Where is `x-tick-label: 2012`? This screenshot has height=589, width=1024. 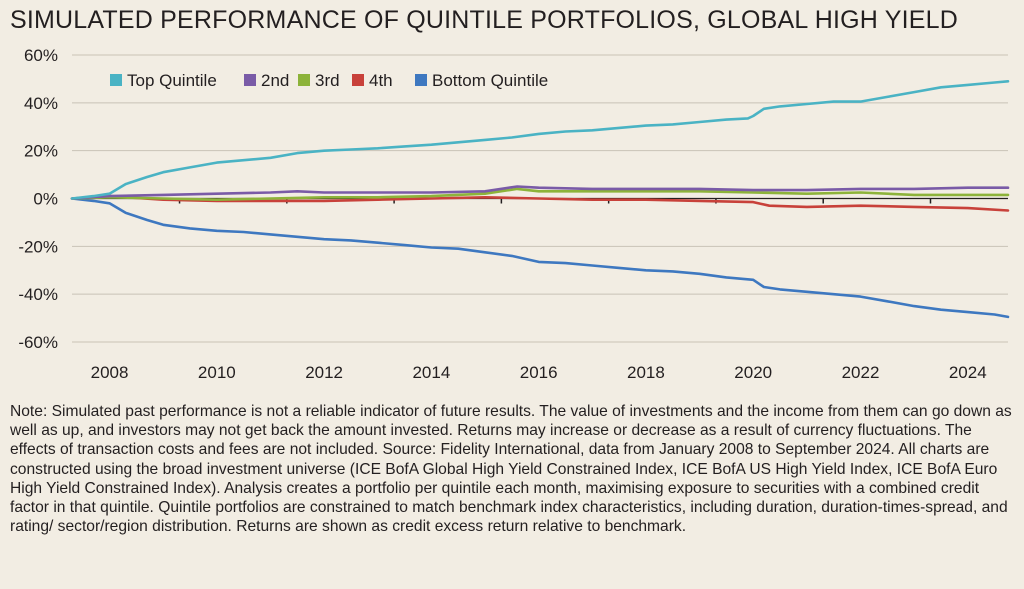
x-tick-label: 2012 is located at coordinates (324, 372).